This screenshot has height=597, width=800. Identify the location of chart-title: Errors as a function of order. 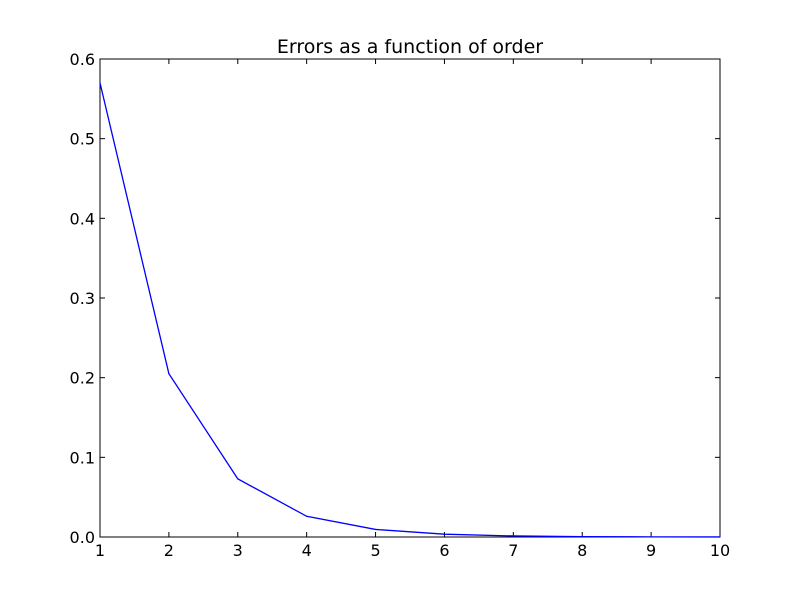
(410, 47).